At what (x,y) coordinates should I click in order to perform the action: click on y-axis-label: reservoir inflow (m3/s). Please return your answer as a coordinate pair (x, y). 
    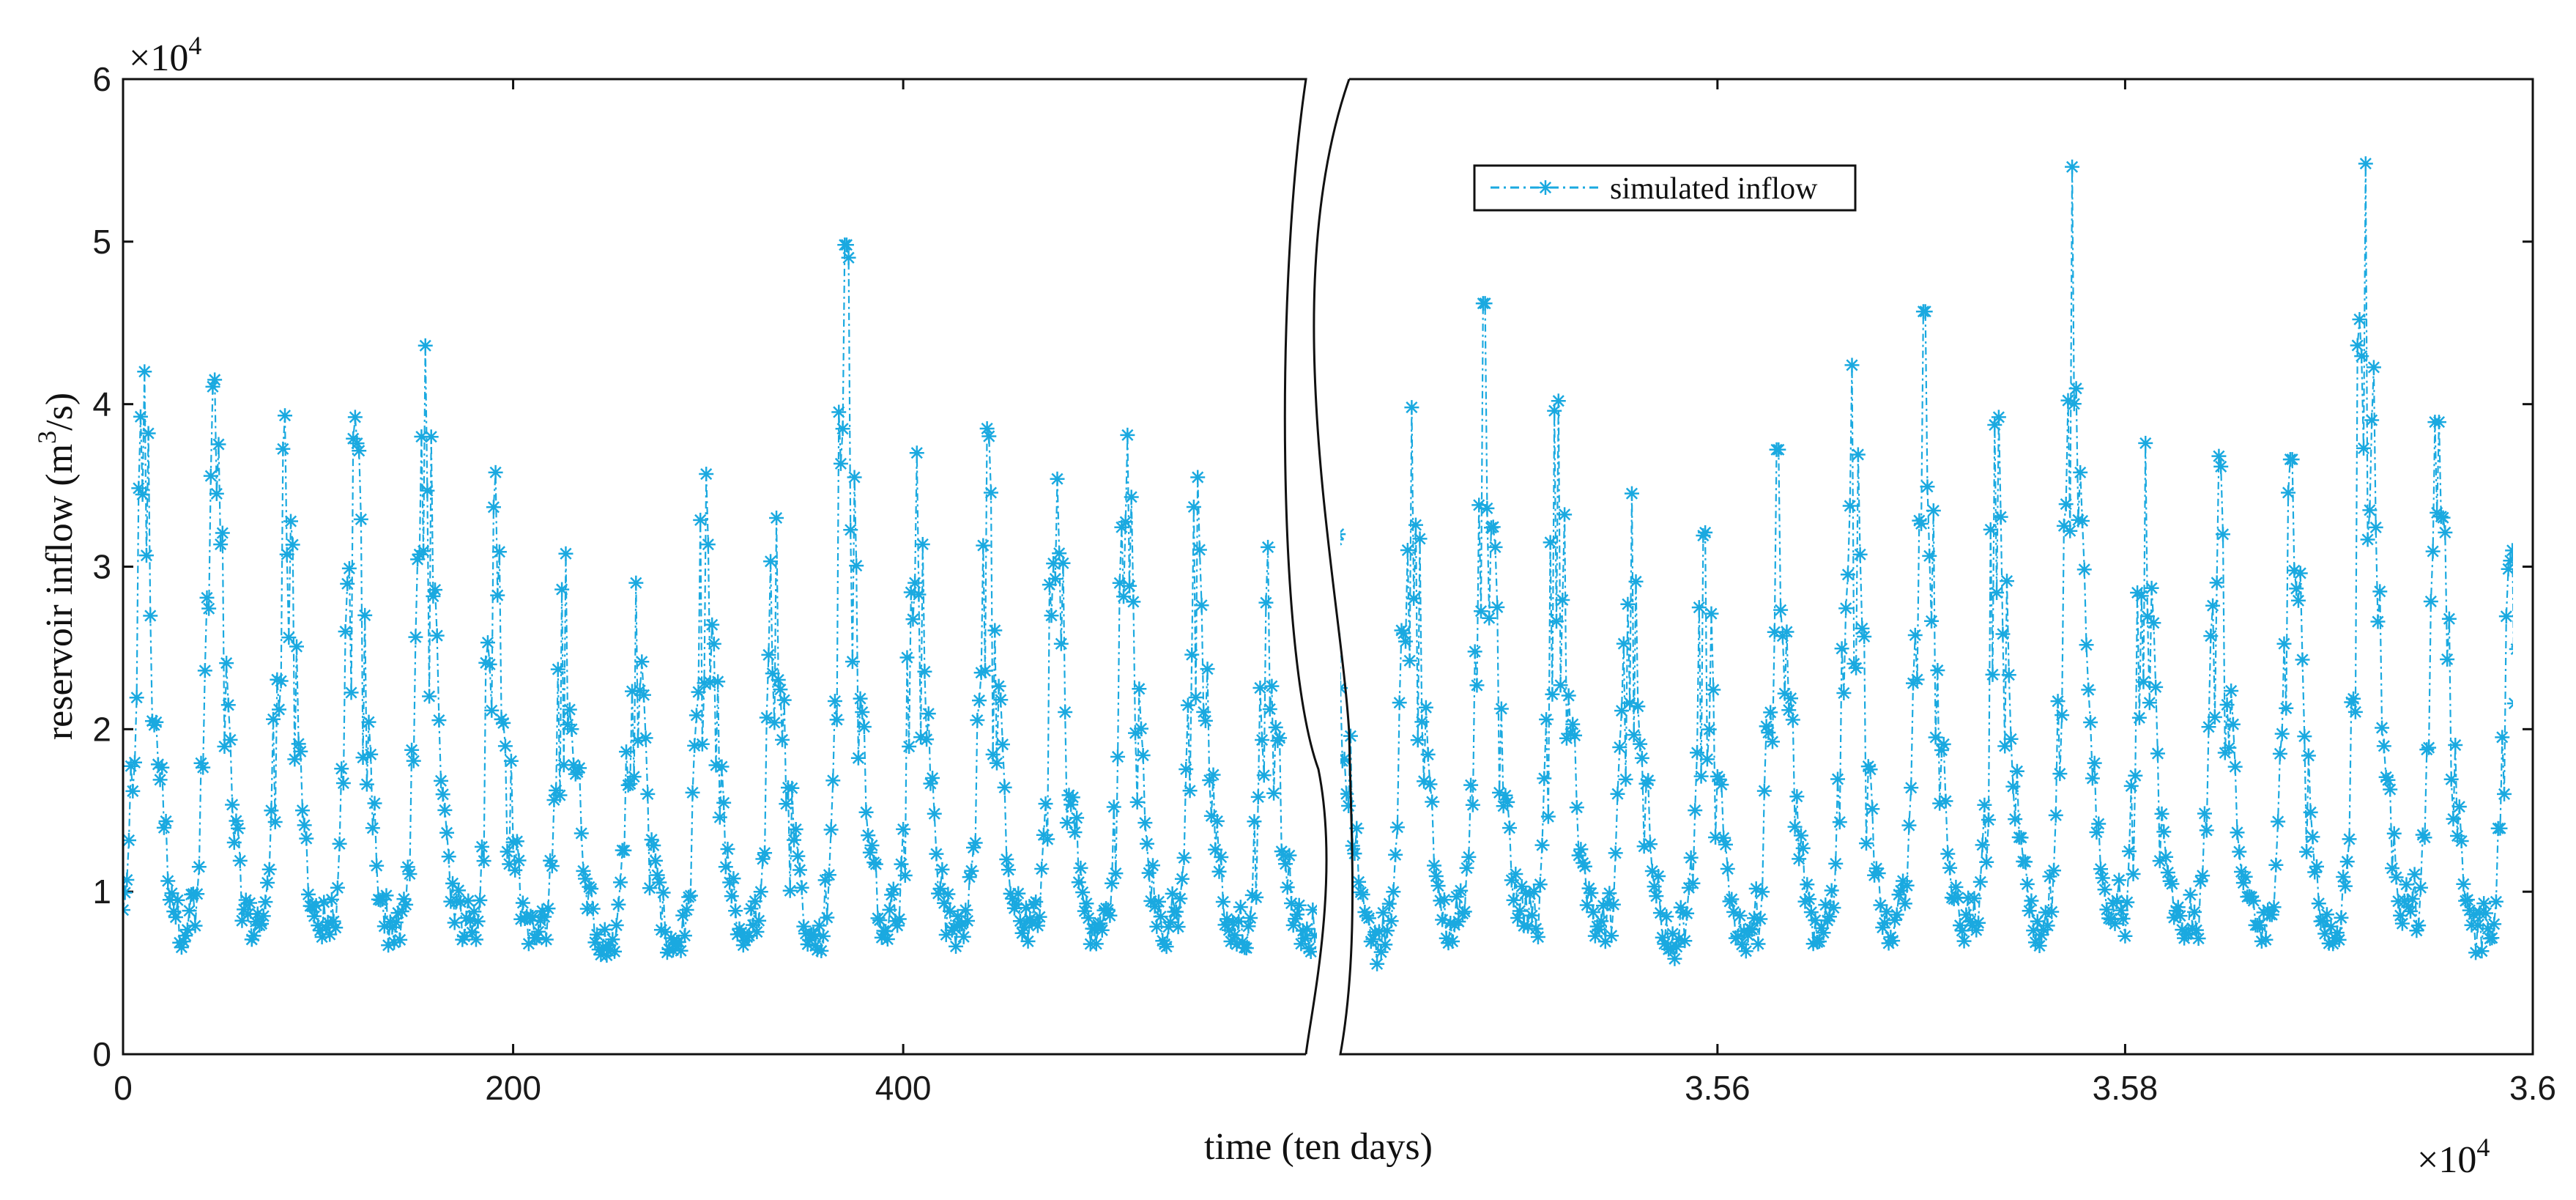
    Looking at the image, I should click on (56, 566).